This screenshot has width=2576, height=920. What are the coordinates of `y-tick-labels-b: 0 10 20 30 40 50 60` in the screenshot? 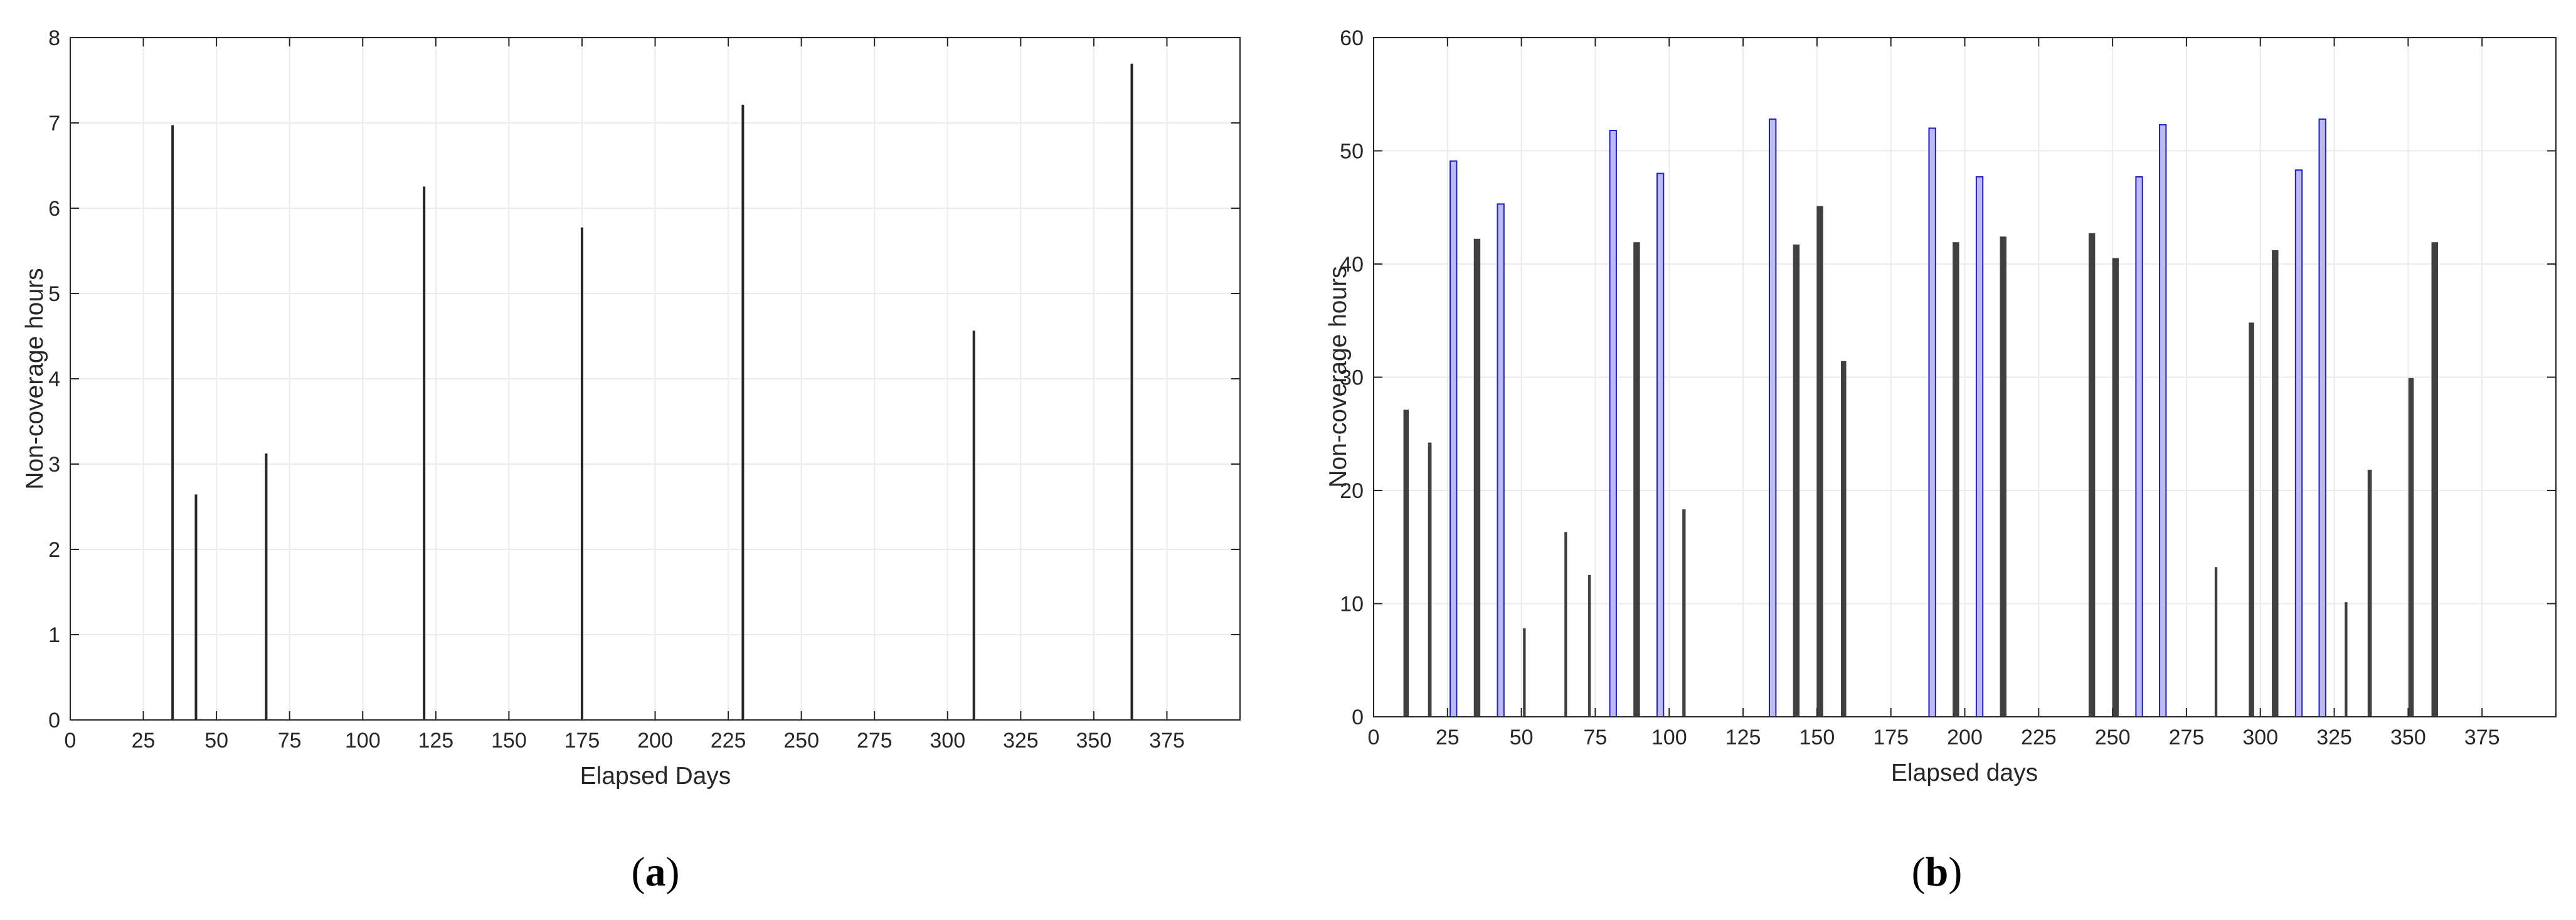 It's located at (1352, 377).